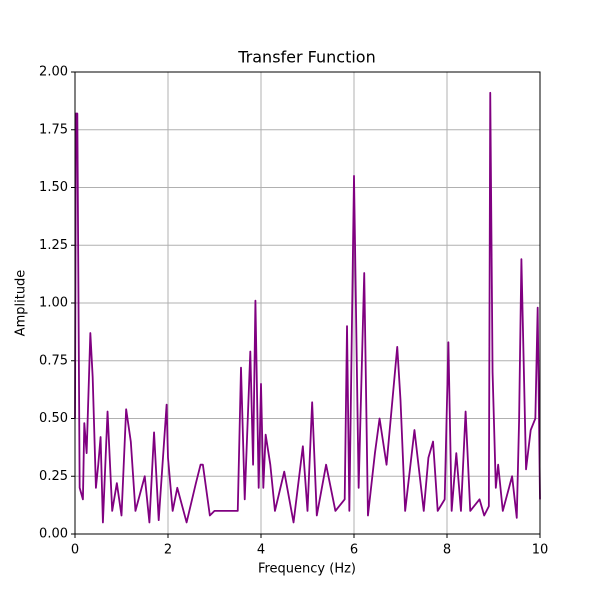  Describe the element at coordinates (53, 476) in the screenshot. I see `y-tick-label: 0.25` at that location.